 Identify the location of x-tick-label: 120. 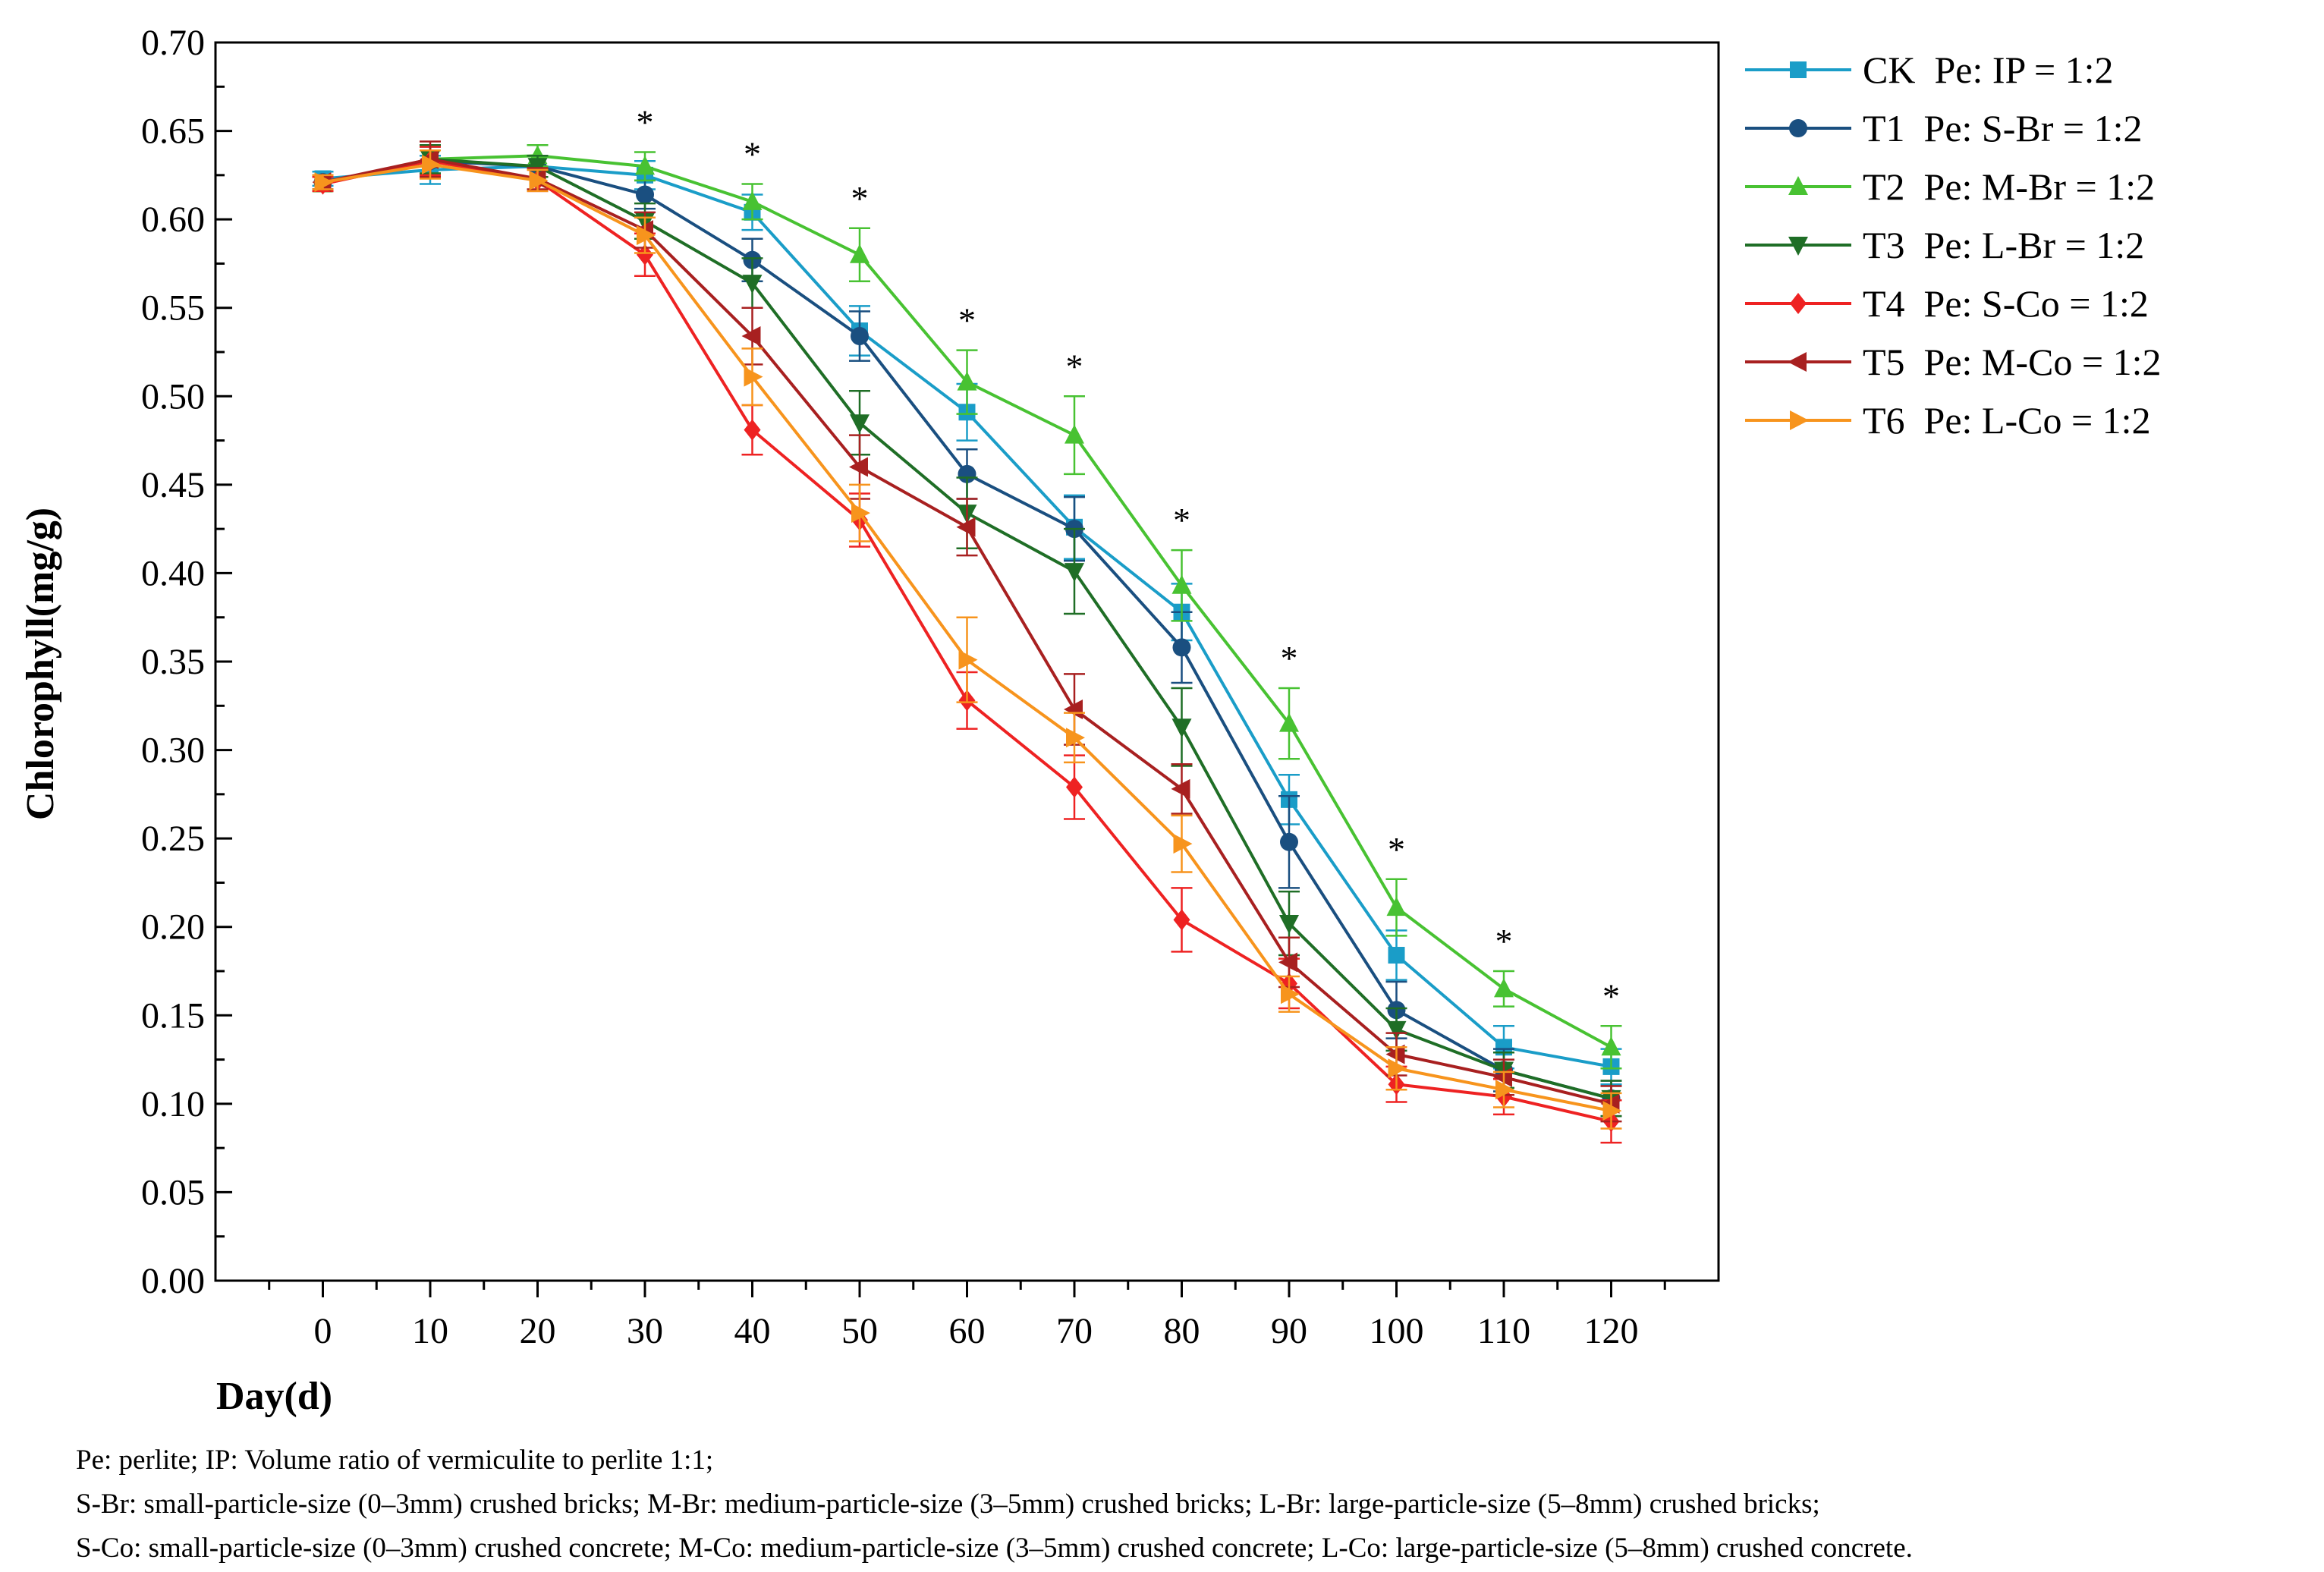
(1611, 1331).